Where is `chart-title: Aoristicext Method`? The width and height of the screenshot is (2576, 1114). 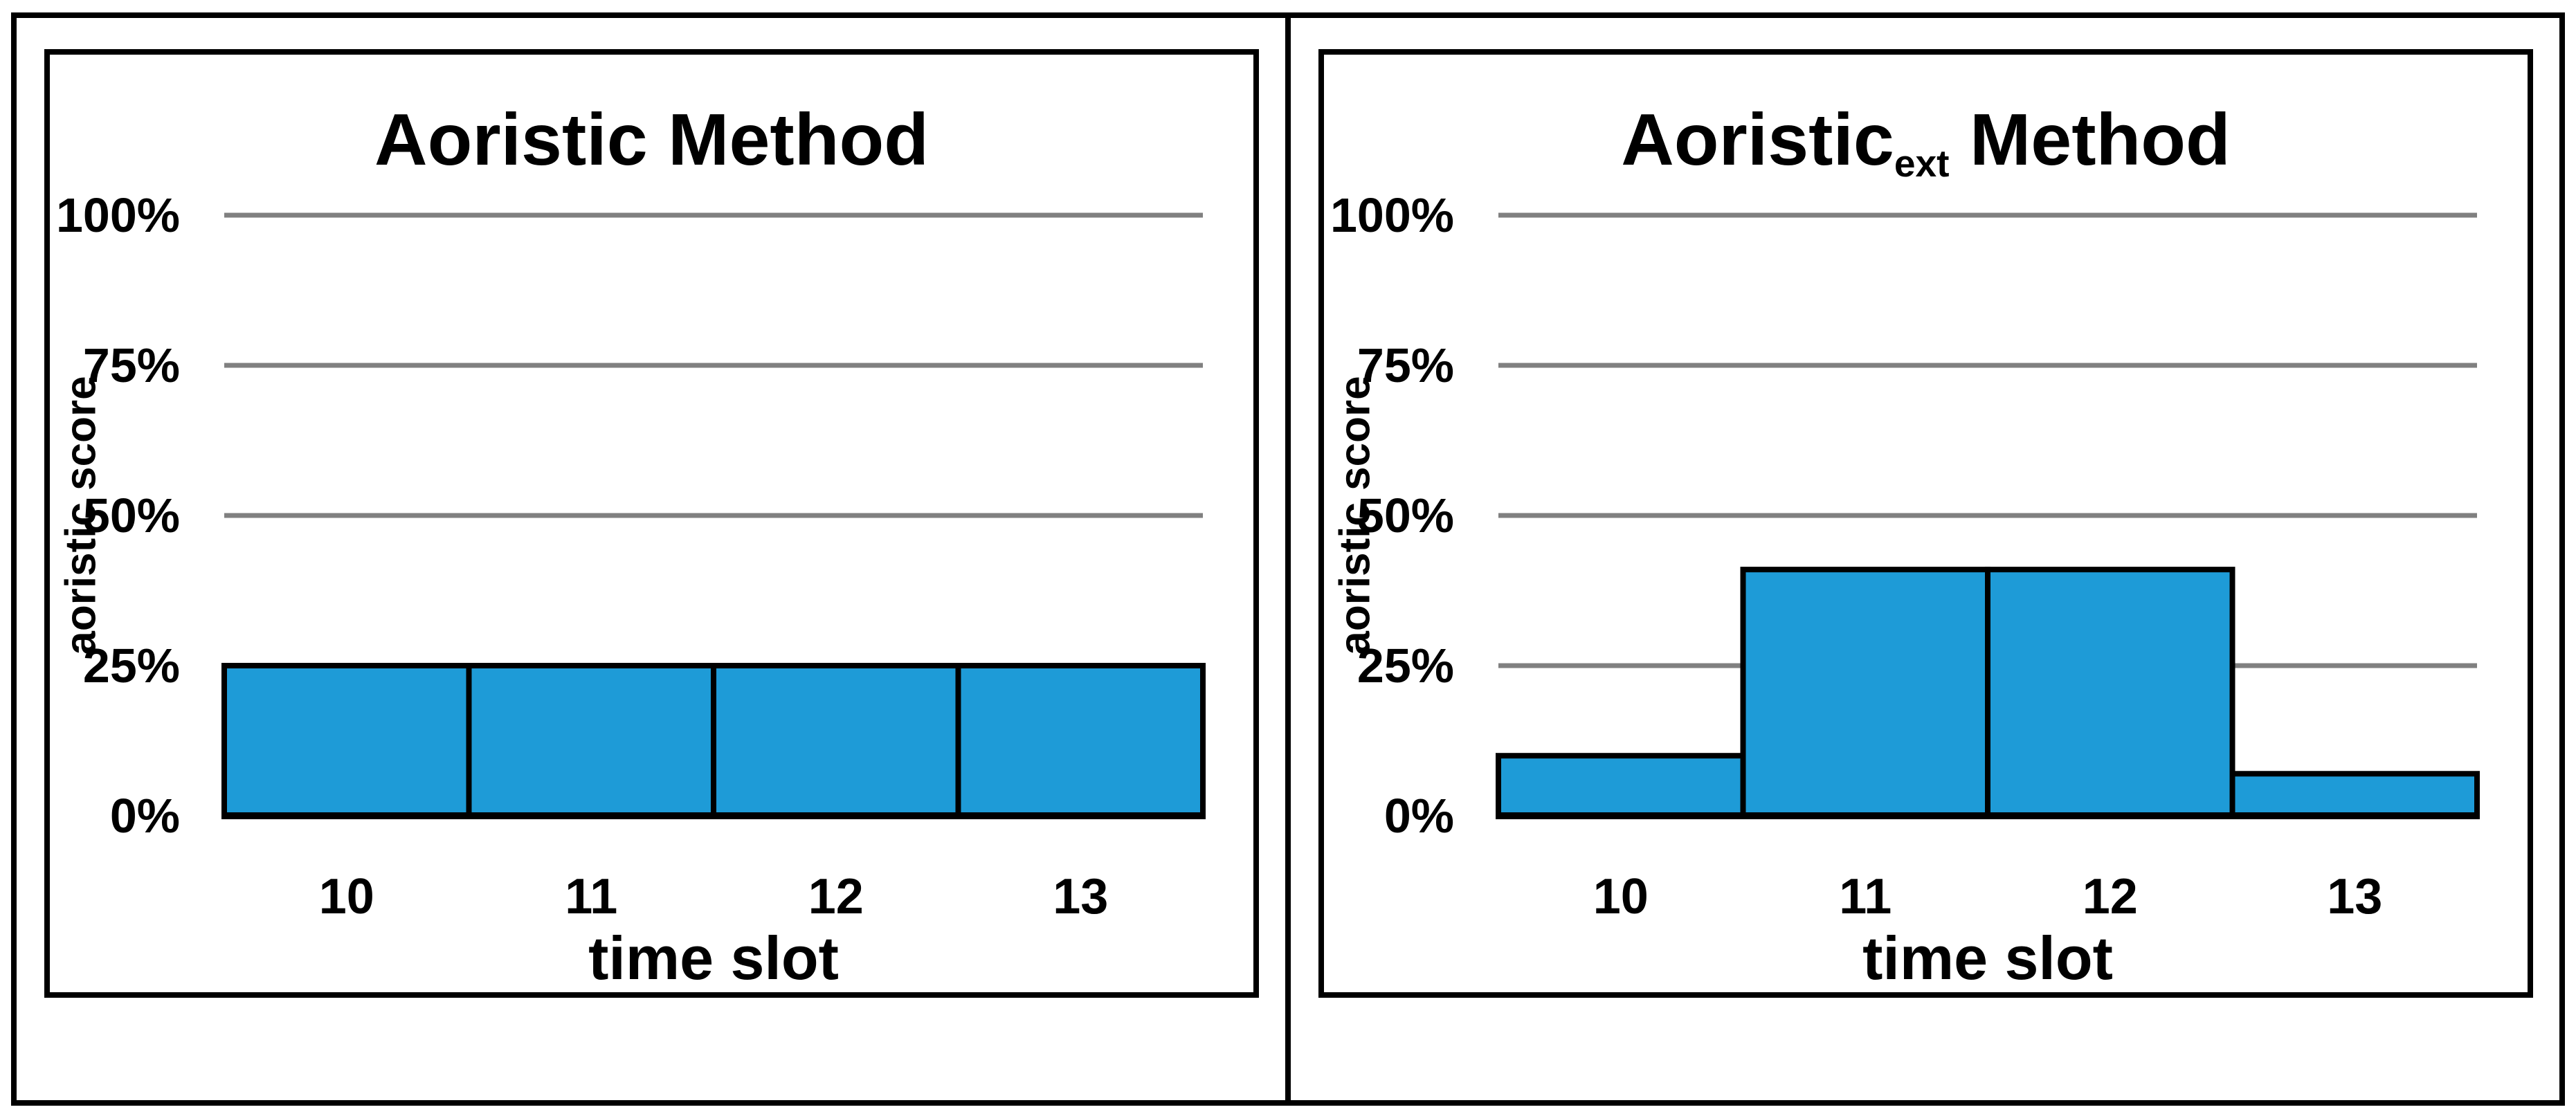
chart-title: Aoristicext Method is located at coordinates (1926, 142).